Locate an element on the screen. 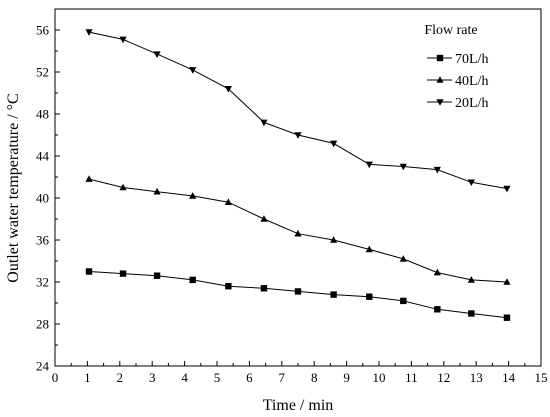 Image resolution: width=550 pixels, height=417 pixels. legend-label-70l-h: 70L/h is located at coordinates (471, 59).